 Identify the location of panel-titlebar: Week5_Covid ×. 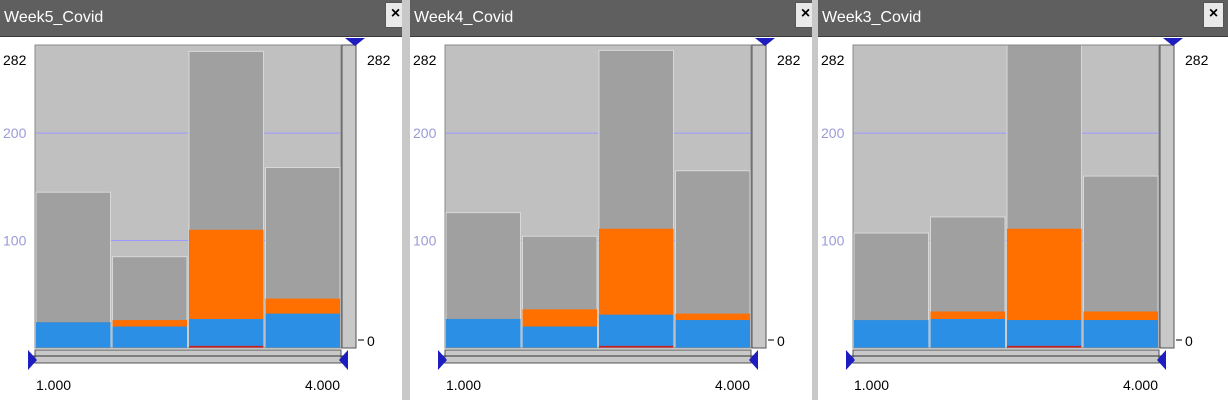
(205, 18).